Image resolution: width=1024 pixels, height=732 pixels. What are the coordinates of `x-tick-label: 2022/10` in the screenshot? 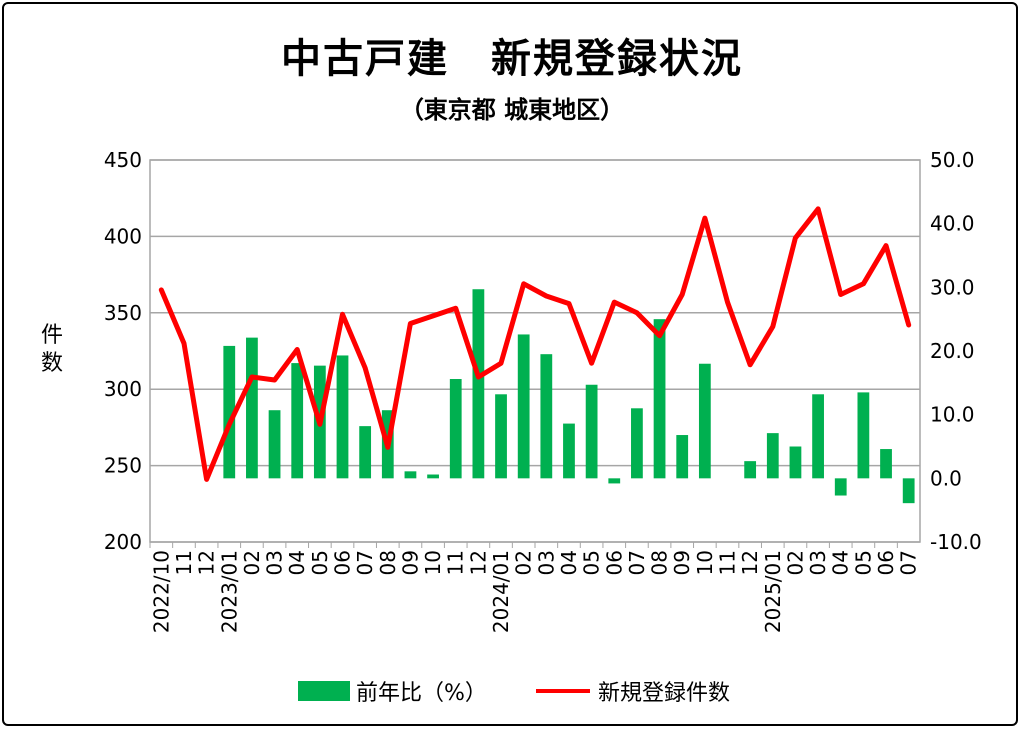 It's located at (161, 591).